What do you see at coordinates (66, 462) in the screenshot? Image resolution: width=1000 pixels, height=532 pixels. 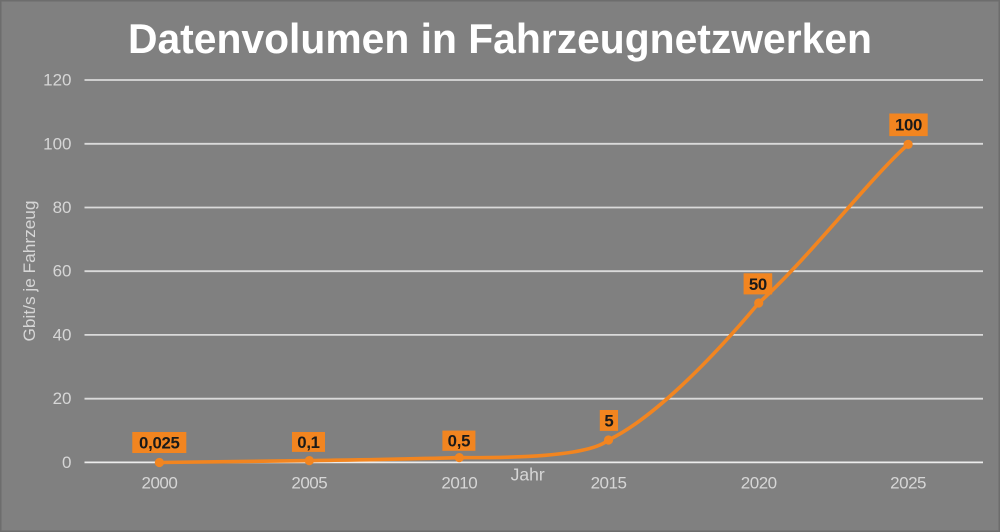 I see `svg-text: 0` at bounding box center [66, 462].